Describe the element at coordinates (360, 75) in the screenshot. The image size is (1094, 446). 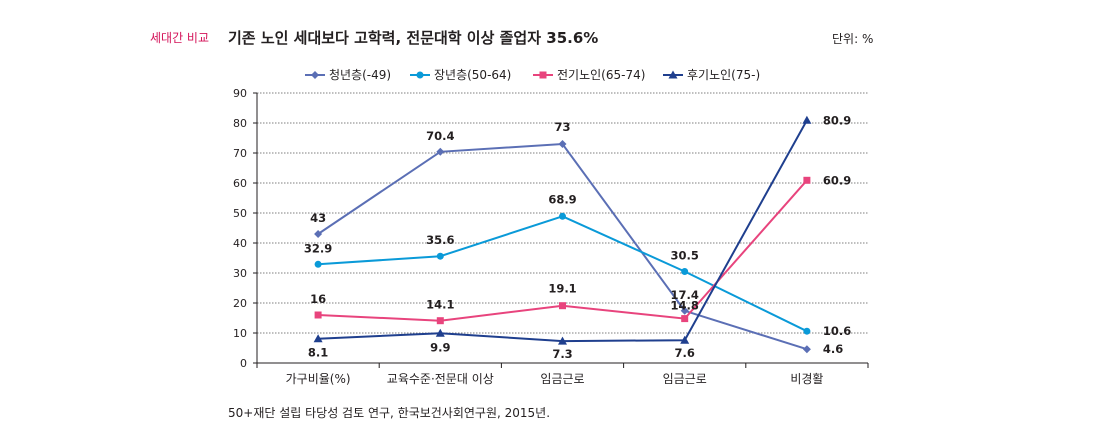
I see `legend-entry: 청년층(-49)` at that location.